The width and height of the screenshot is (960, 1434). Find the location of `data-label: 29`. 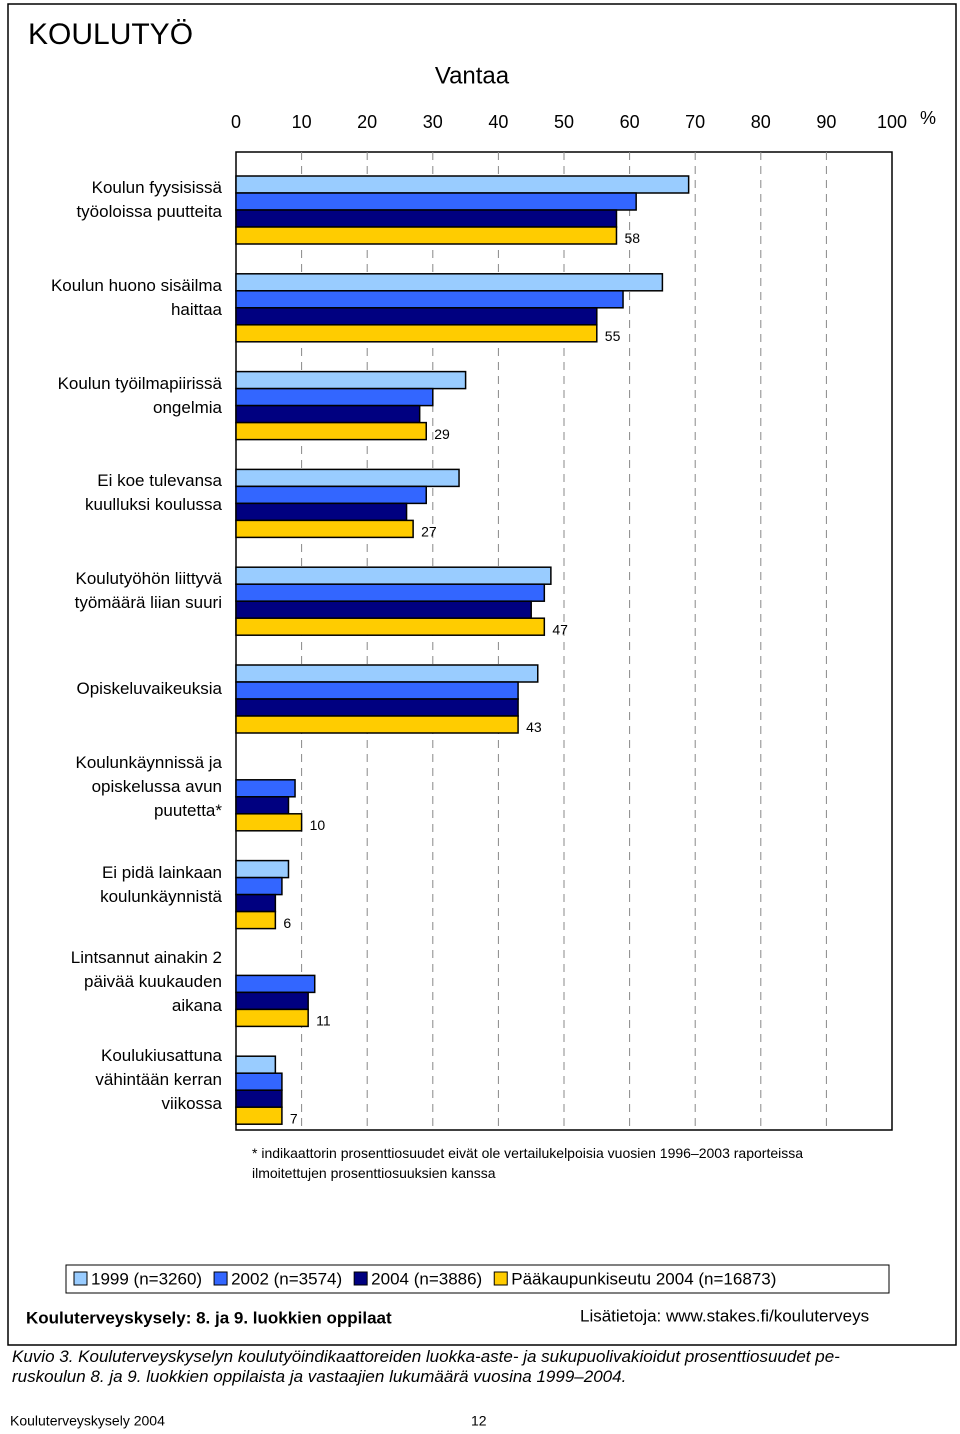

data-label: 29 is located at coordinates (442, 434).